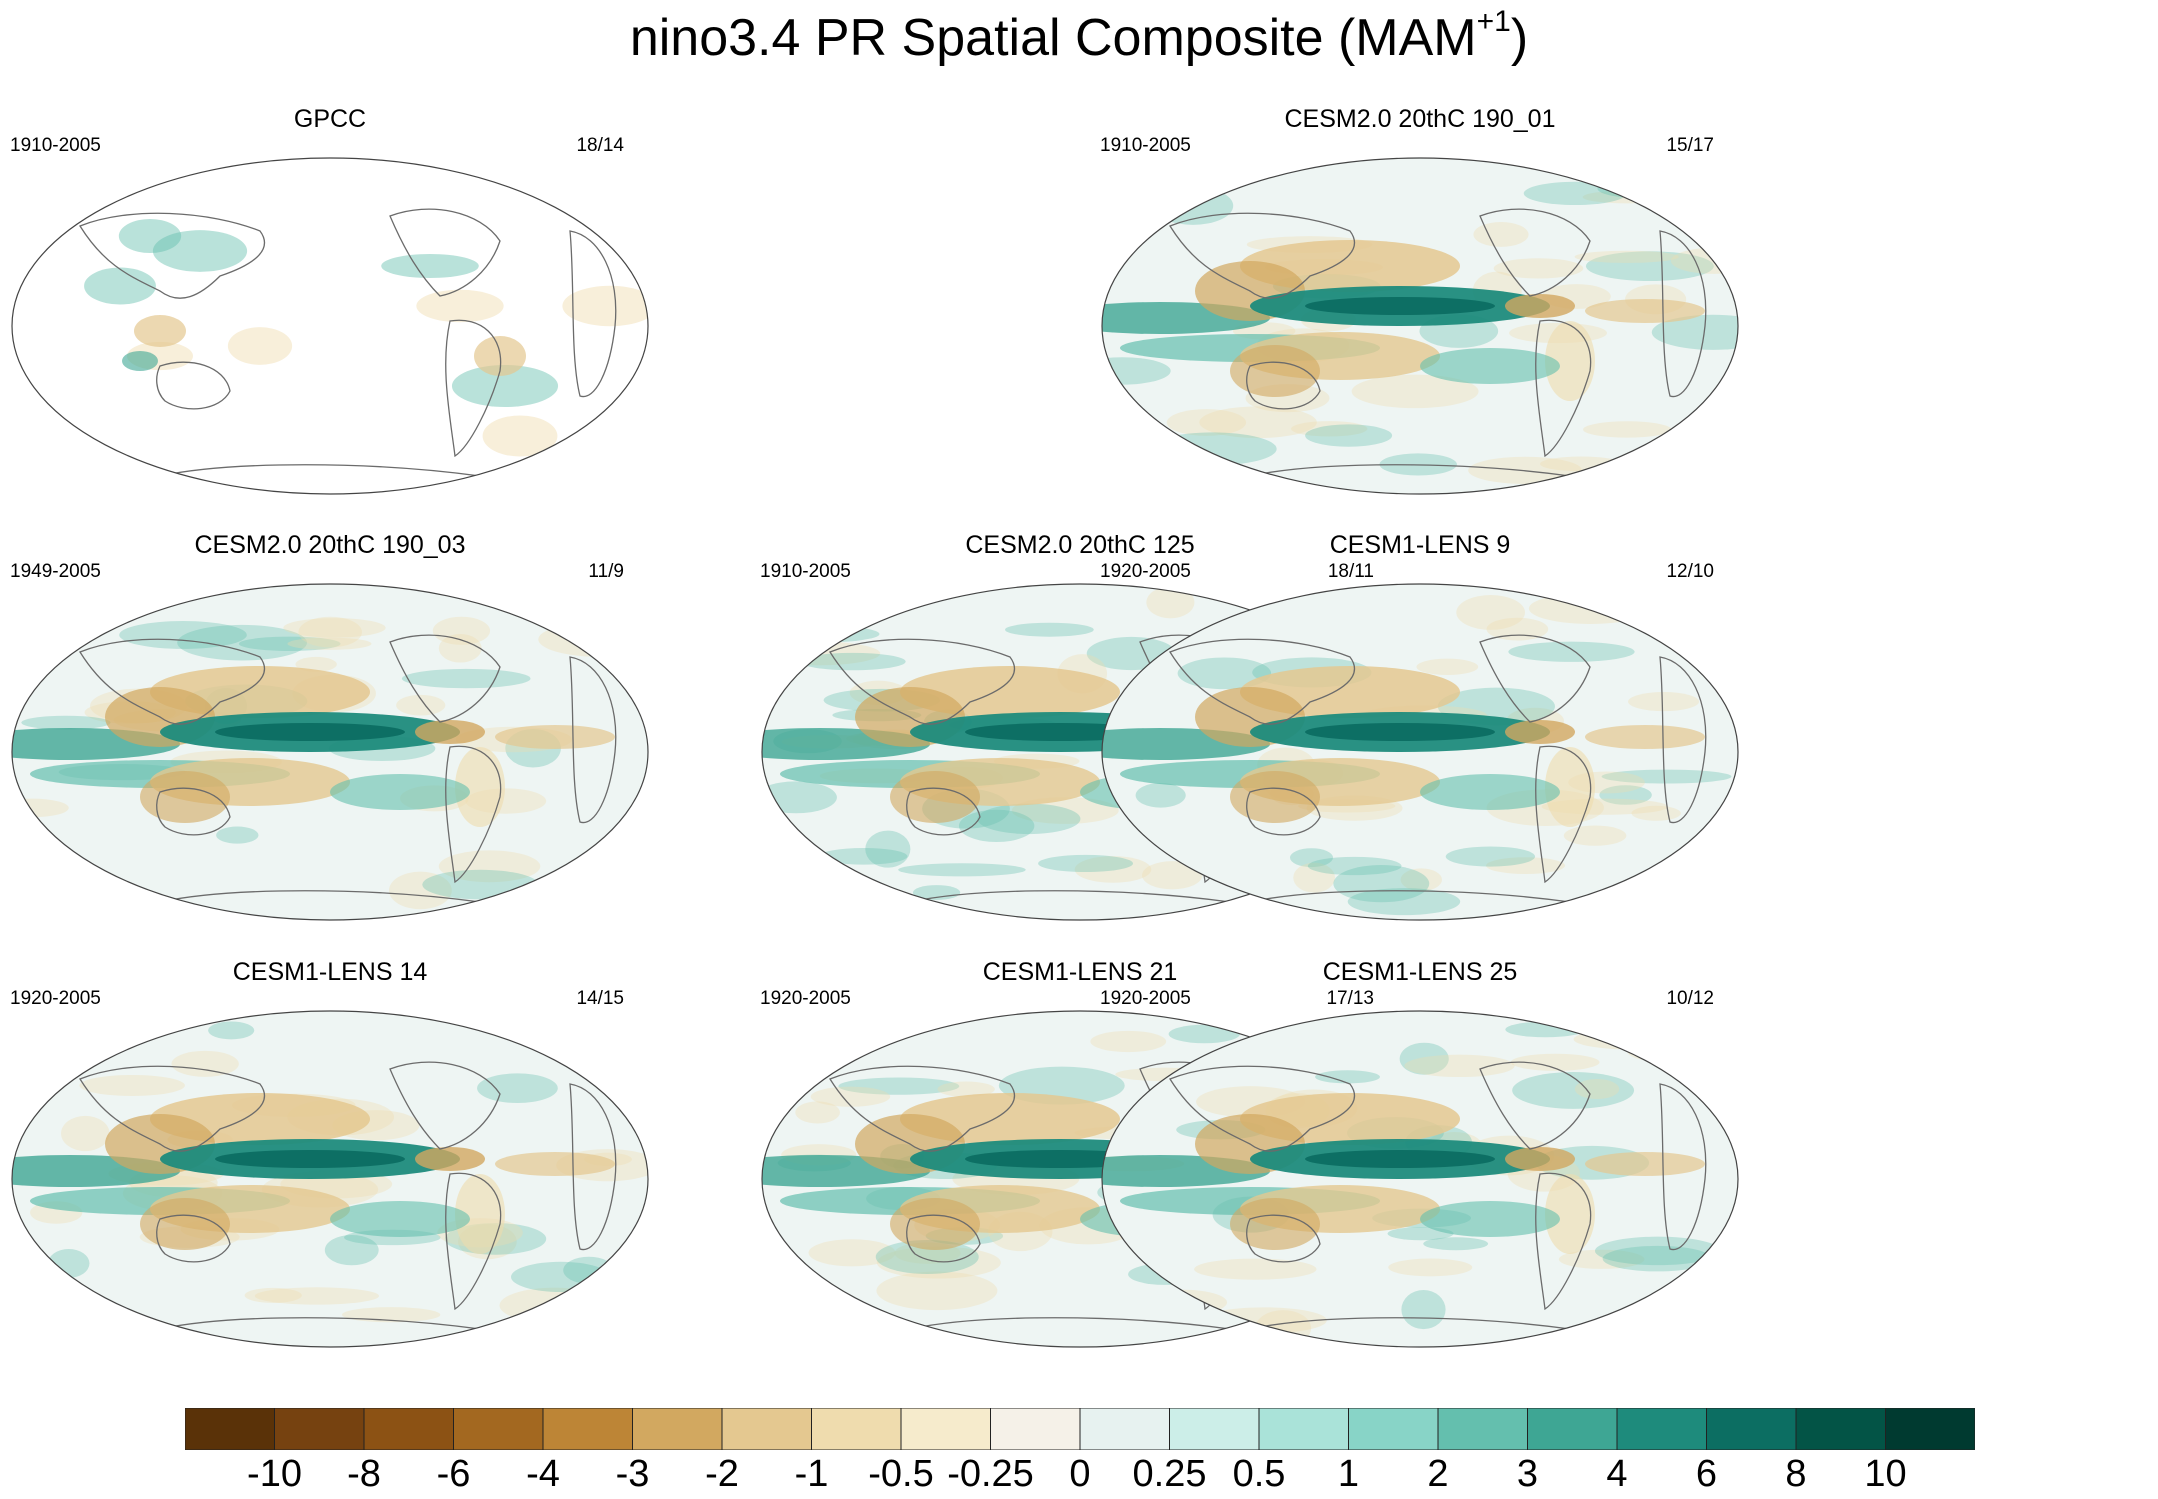 This screenshot has height=1499, width=2158. Describe the element at coordinates (811, 1474) in the screenshot. I see `colorbar-tick-label: -1` at that location.